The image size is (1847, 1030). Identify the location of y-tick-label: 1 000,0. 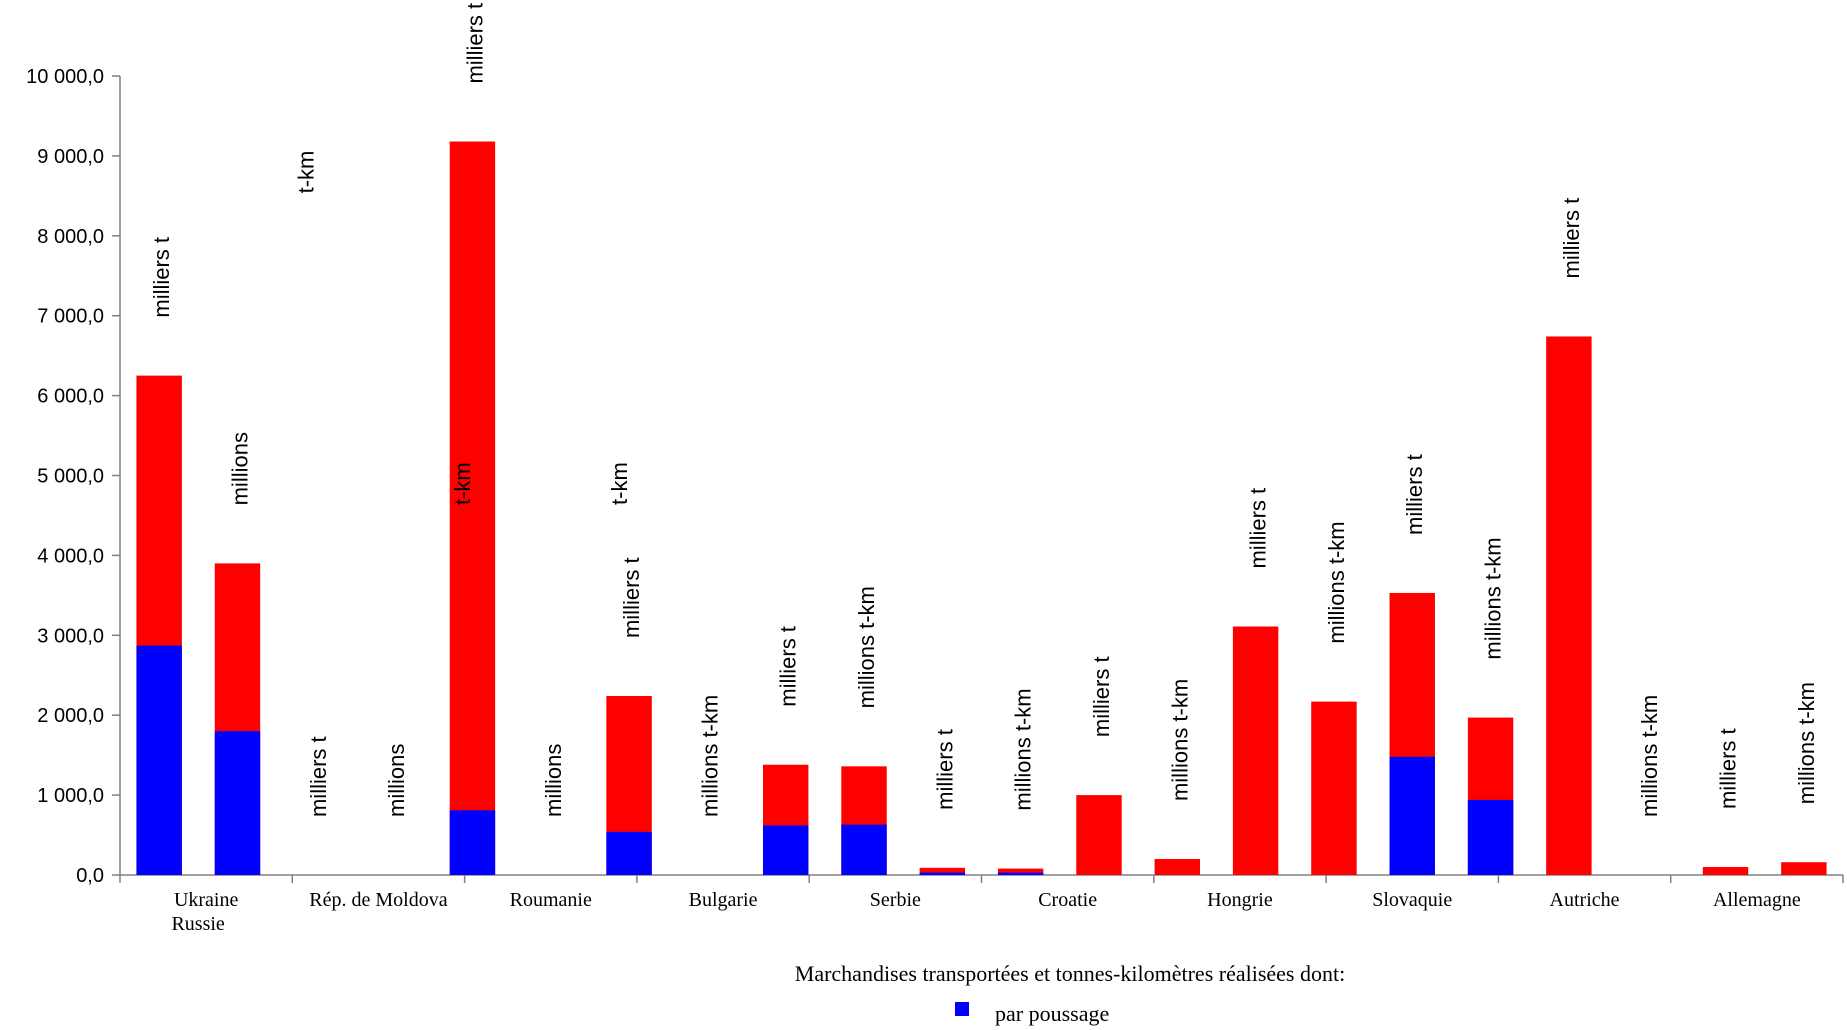
(70, 796).